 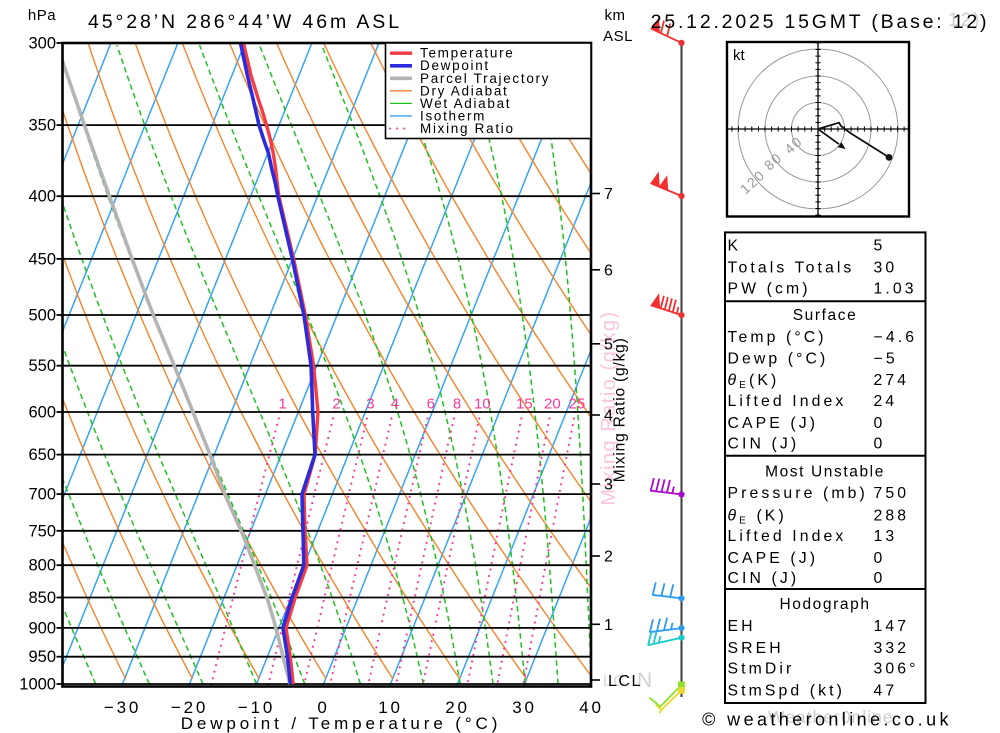 I want to click on svg-text: 850, so click(x=42, y=598).